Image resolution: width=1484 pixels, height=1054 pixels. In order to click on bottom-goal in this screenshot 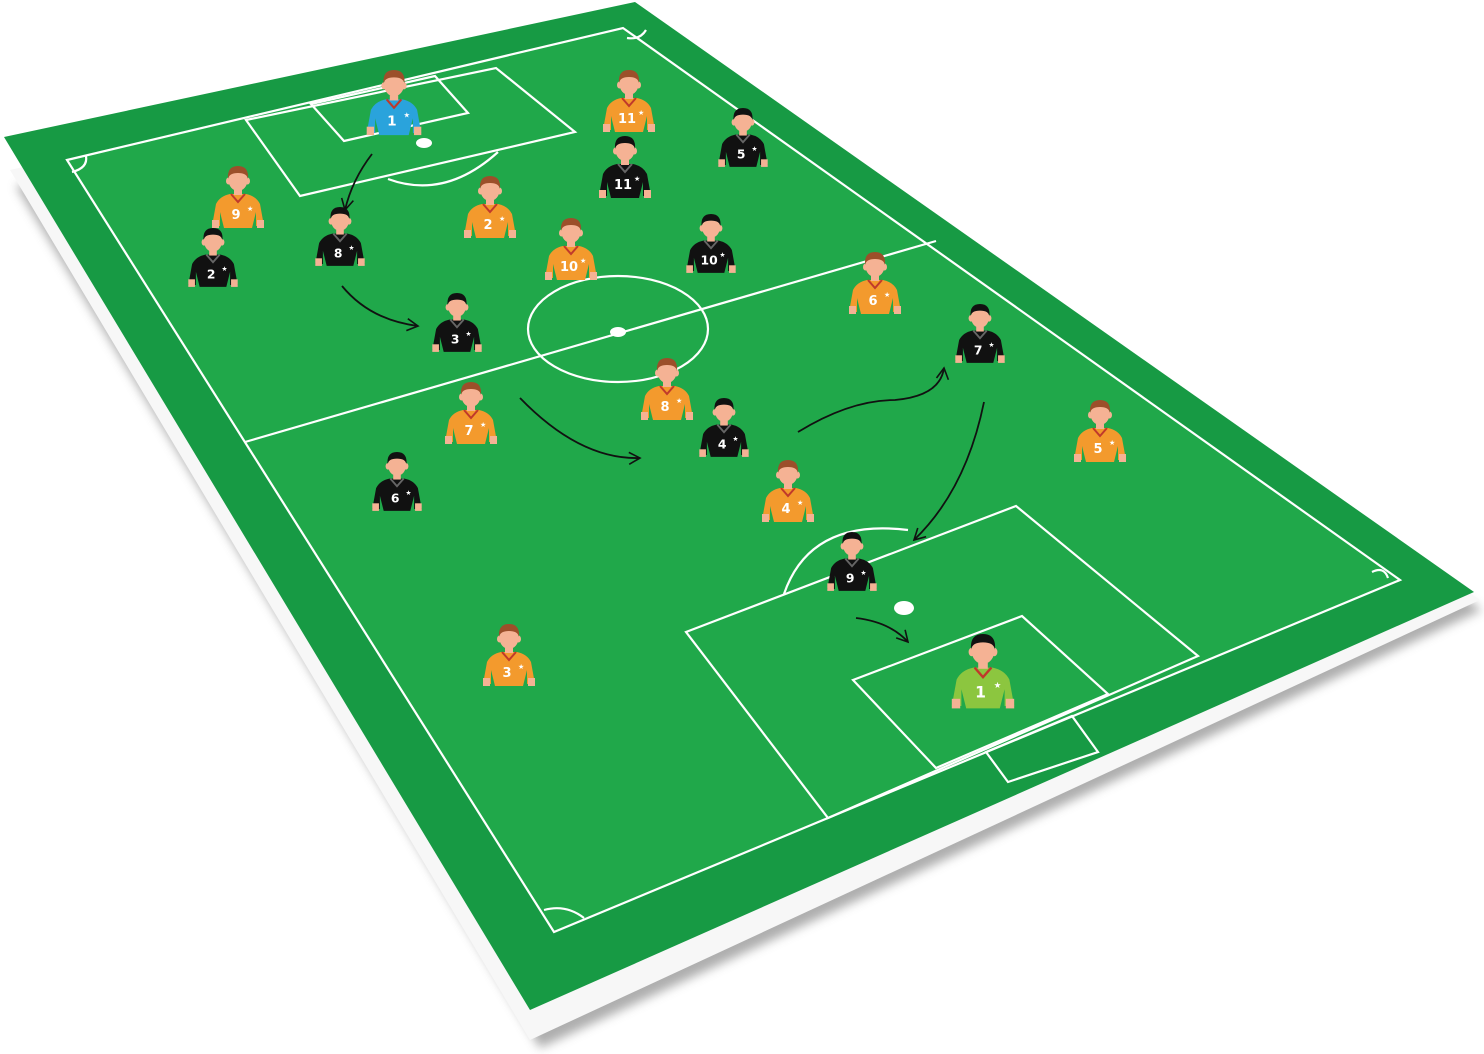, I will do `click(1042, 749)`.